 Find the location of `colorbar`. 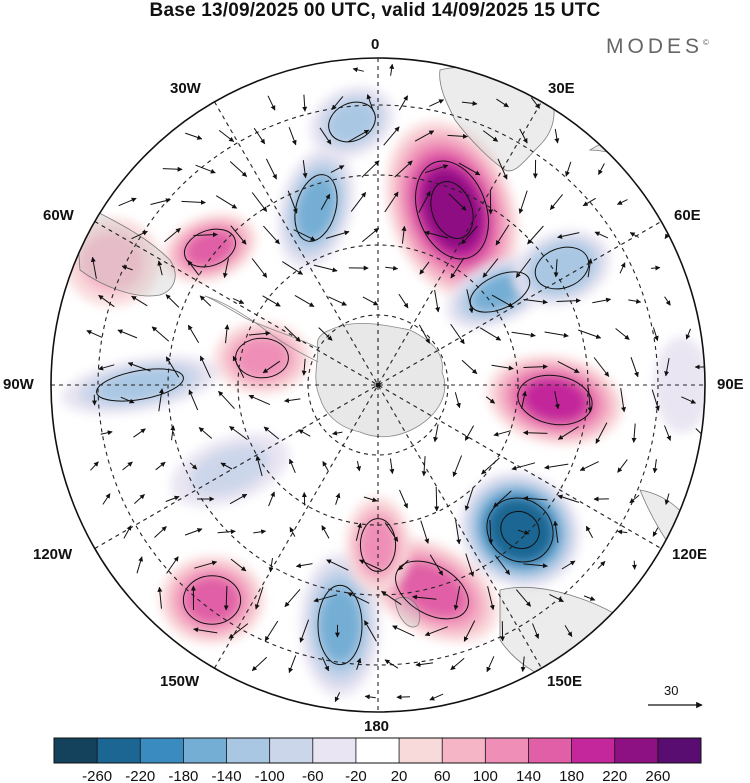

colorbar is located at coordinates (377, 750).